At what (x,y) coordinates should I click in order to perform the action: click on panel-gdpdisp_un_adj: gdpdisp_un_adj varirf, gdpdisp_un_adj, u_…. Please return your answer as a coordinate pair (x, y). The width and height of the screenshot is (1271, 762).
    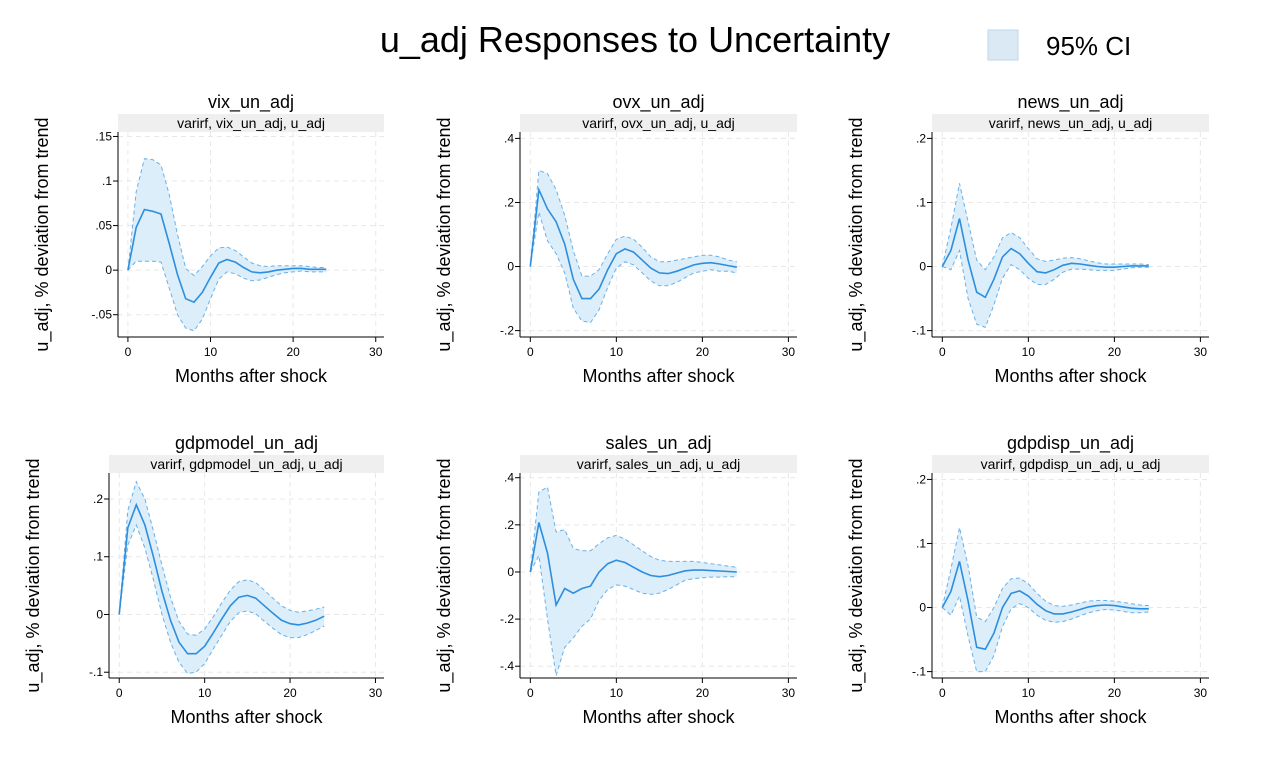
    Looking at the image, I should click on (1027, 580).